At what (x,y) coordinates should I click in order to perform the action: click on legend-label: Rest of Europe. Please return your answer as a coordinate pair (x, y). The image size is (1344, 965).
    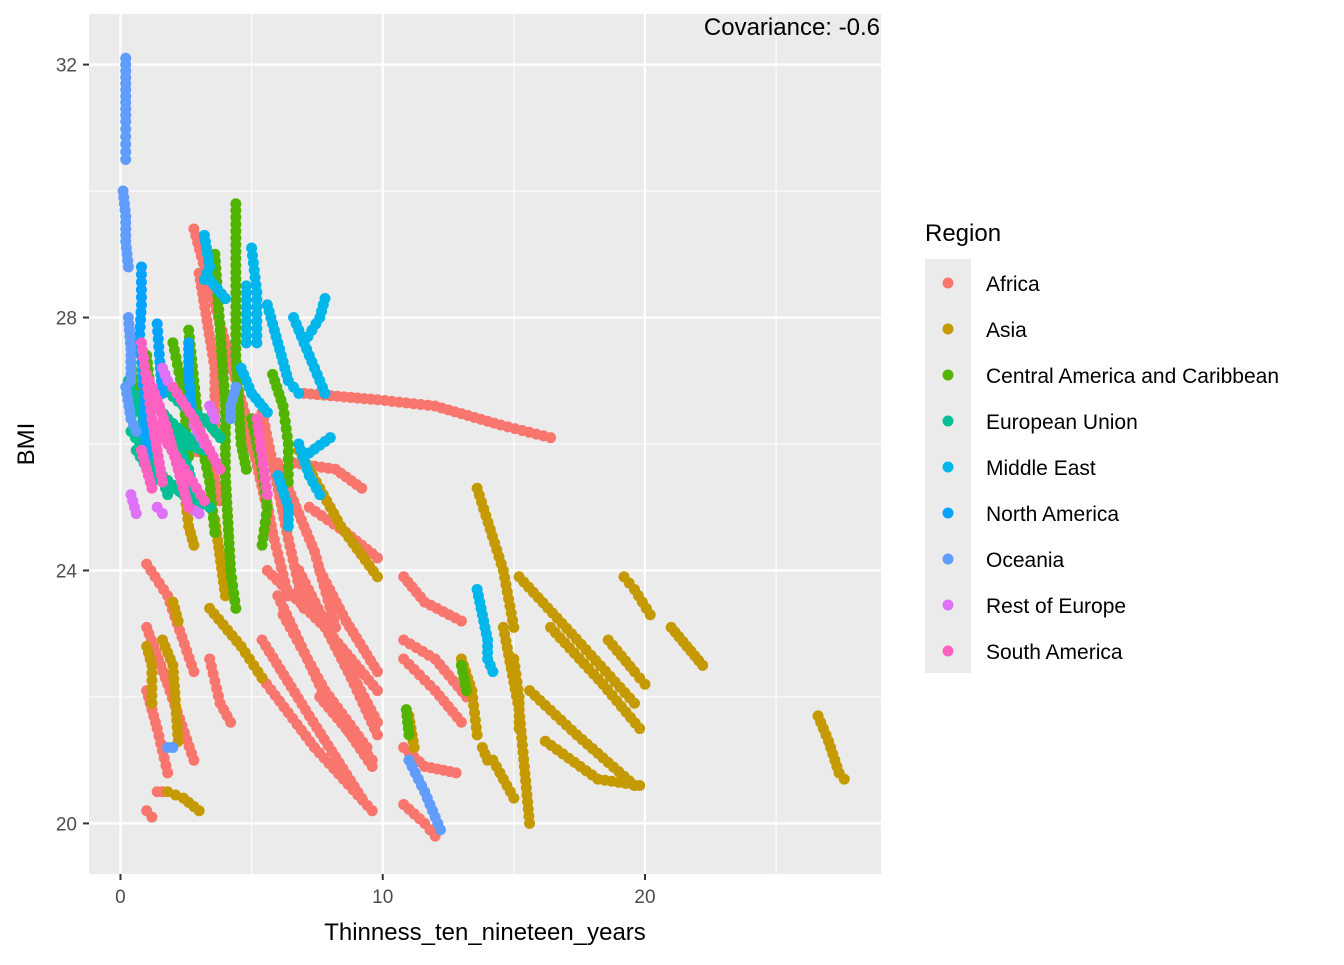
    Looking at the image, I should click on (1056, 606).